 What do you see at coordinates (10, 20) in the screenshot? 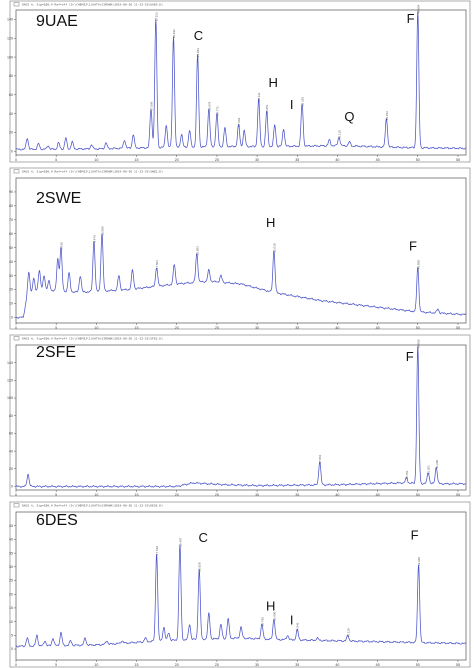
I see `y-tick-label: 140` at bounding box center [10, 20].